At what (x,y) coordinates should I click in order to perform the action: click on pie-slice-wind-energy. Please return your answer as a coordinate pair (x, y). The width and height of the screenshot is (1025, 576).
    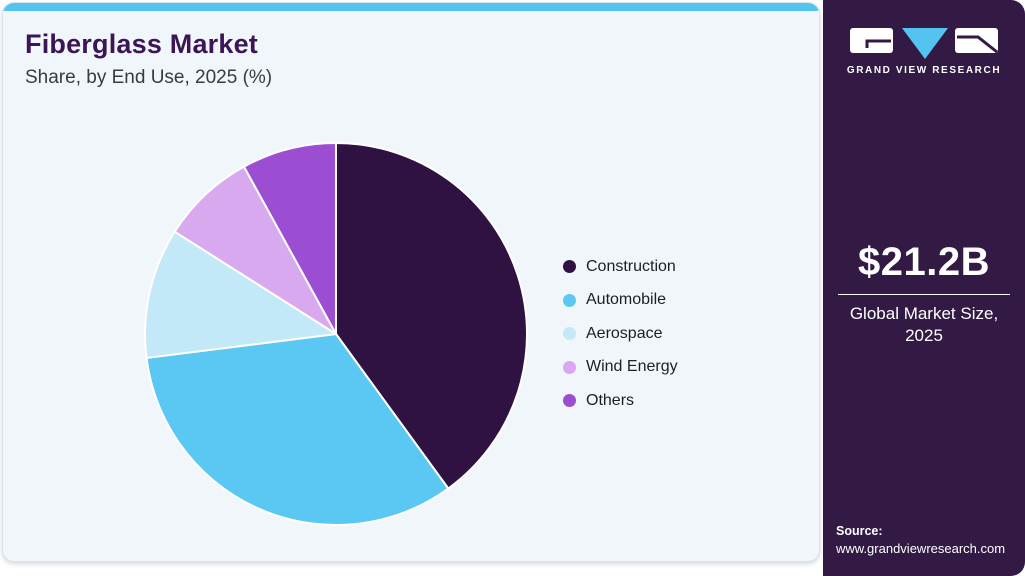
    Looking at the image, I should click on (255, 250).